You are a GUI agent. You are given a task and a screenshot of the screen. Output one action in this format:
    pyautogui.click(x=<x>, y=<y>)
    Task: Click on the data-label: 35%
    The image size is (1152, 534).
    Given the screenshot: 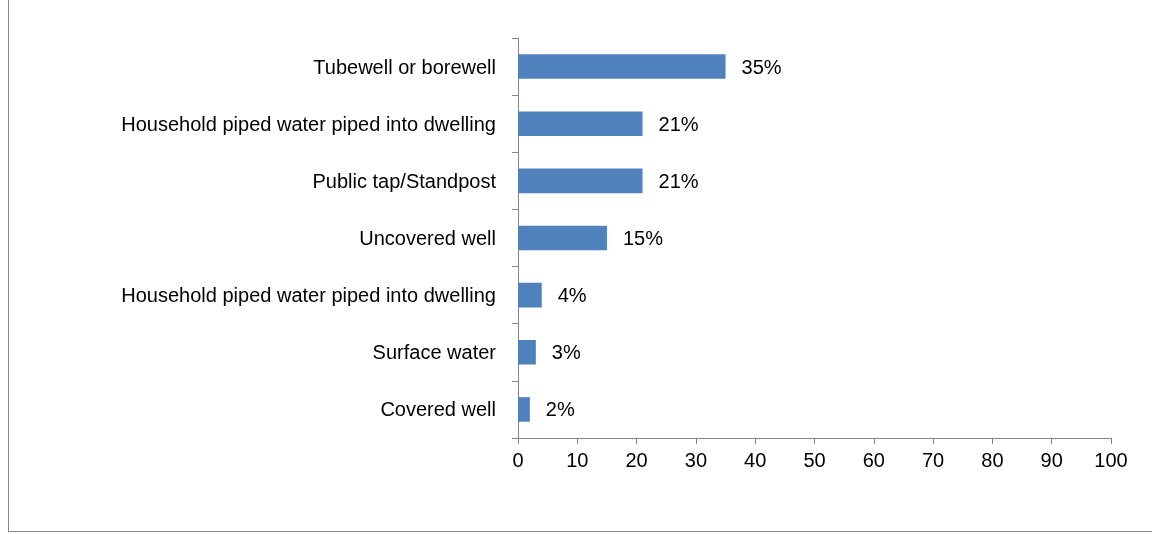 What is the action you would take?
    pyautogui.click(x=761, y=66)
    